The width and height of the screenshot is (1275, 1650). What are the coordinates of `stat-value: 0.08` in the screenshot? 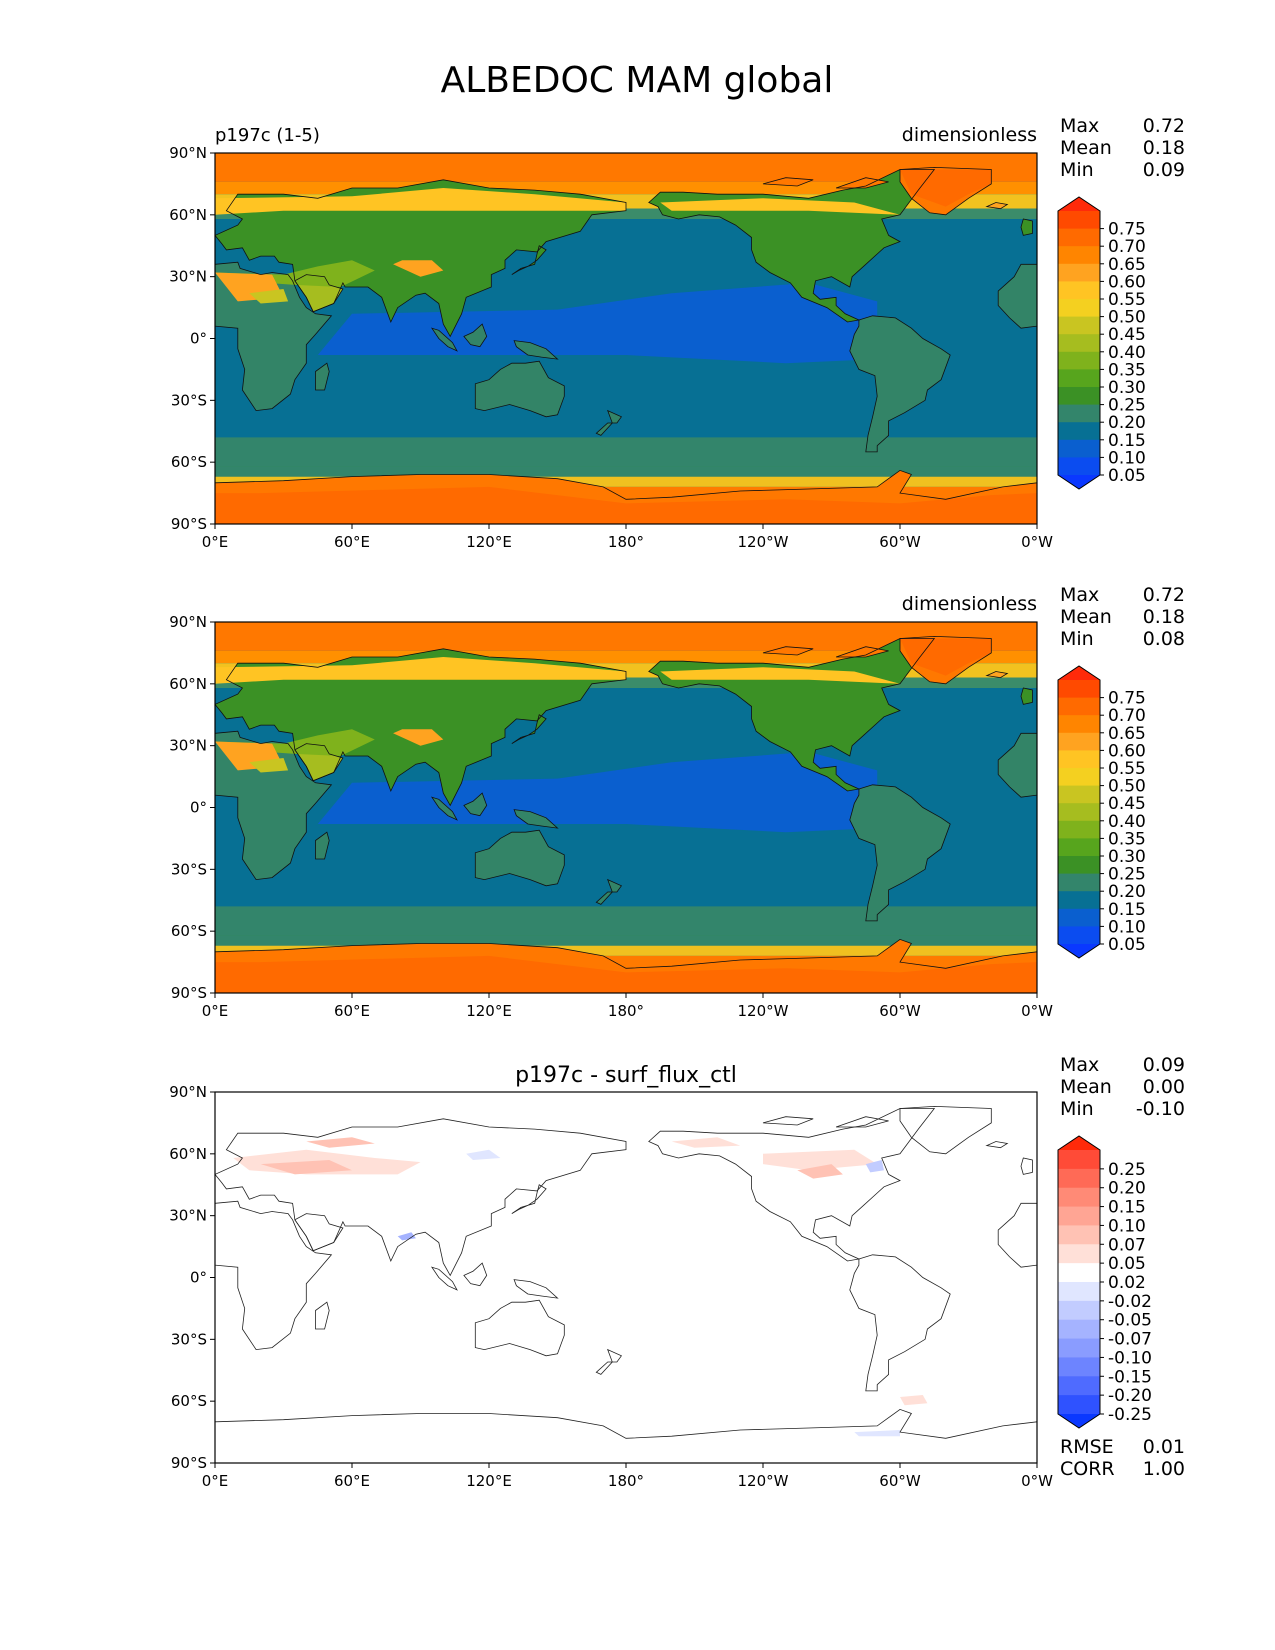 It's located at (1164, 639).